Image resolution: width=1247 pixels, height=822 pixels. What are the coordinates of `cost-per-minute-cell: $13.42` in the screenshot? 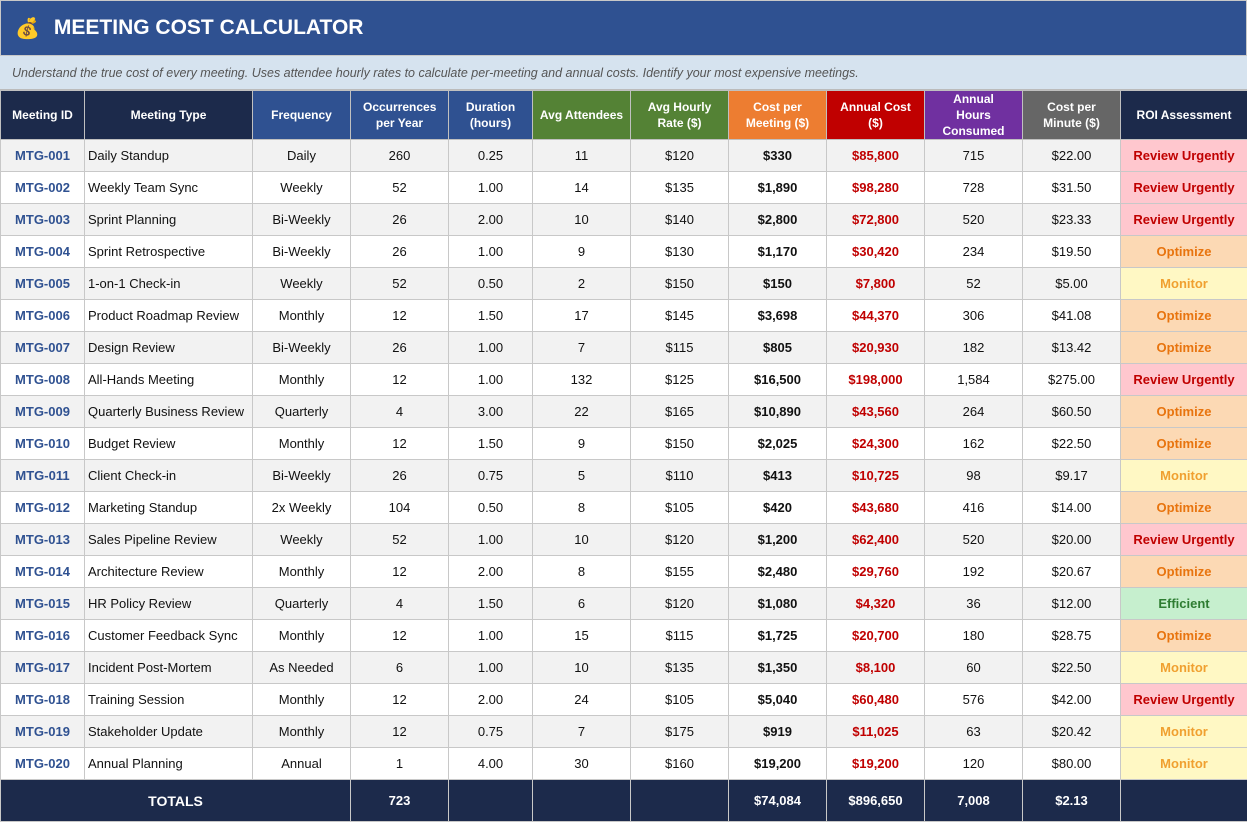 It's located at (1072, 348).